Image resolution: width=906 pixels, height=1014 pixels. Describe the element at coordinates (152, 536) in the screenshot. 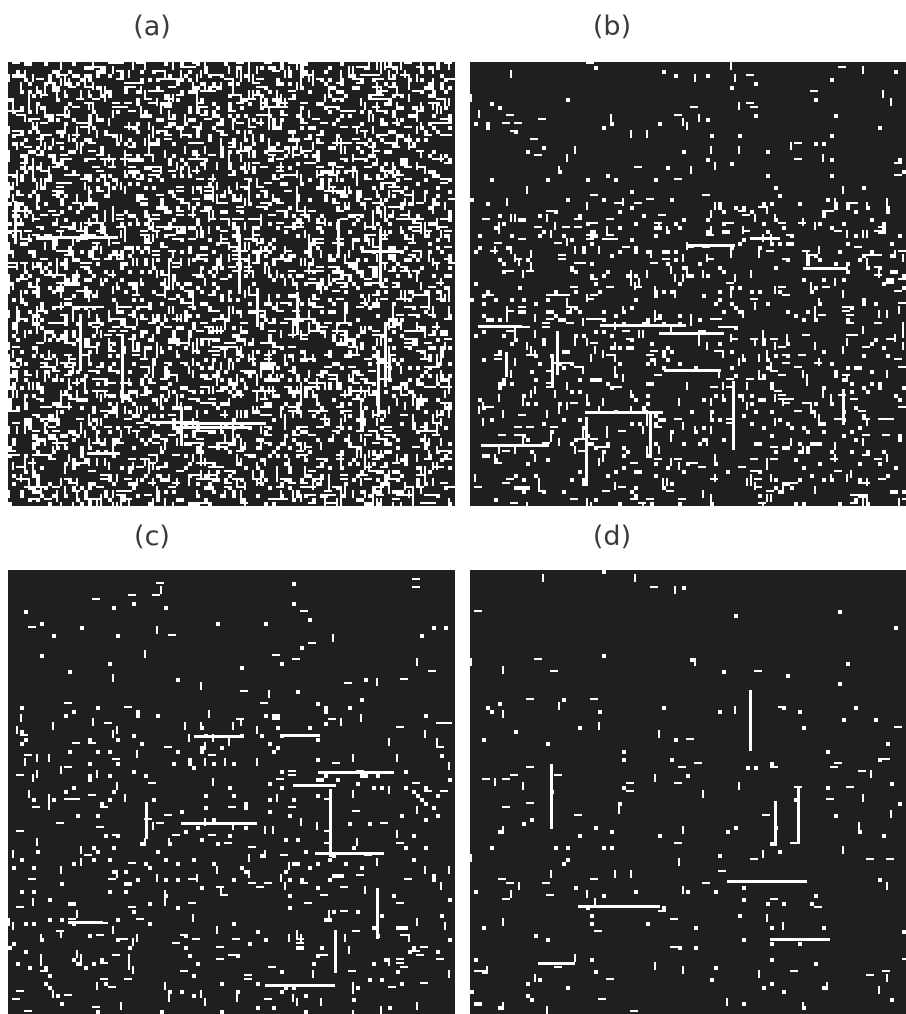

I see `panel-label-c: (c)` at that location.